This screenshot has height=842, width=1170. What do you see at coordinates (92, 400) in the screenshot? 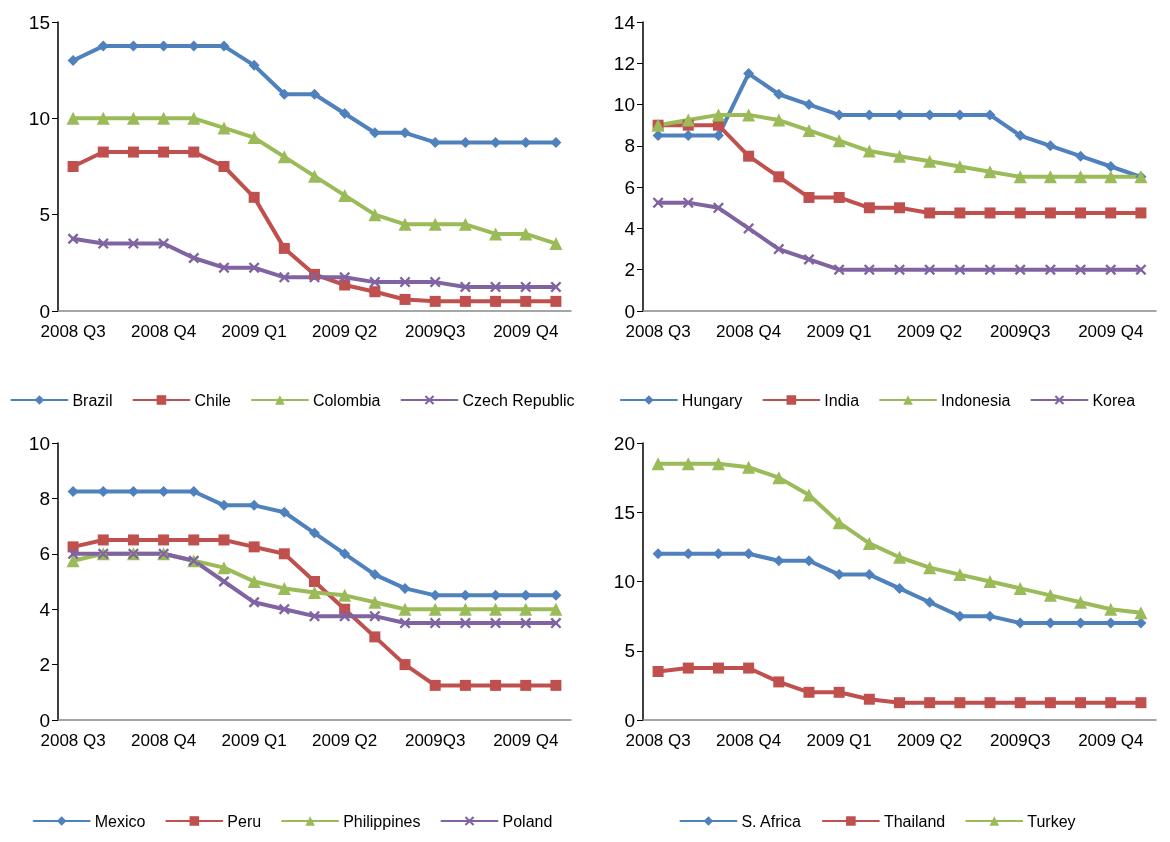
I see `legend-label: Brazil` at bounding box center [92, 400].